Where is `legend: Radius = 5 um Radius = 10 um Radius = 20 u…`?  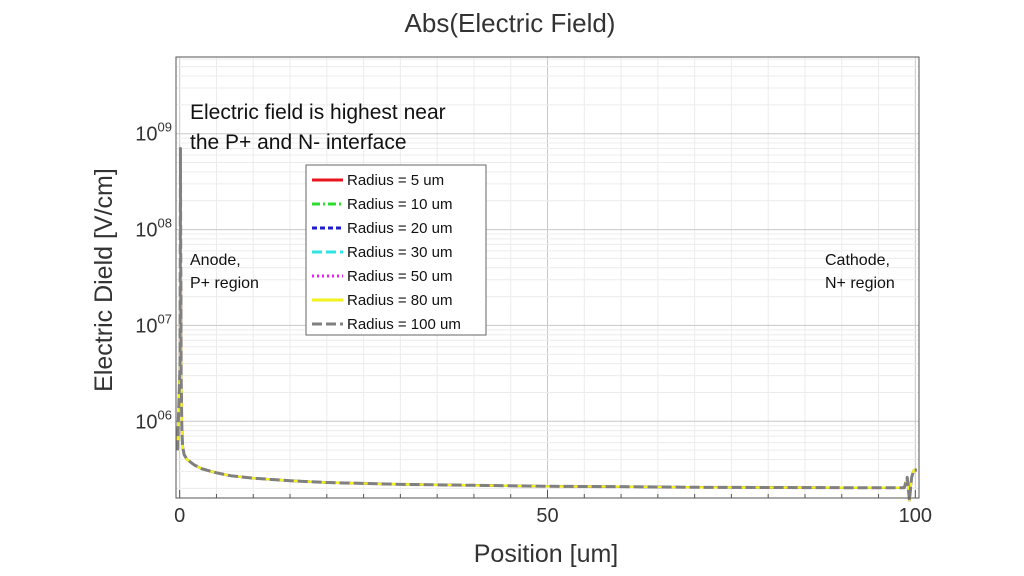
legend: Radius = 5 um Radius = 10 um Radius = 20 u… is located at coordinates (396, 250).